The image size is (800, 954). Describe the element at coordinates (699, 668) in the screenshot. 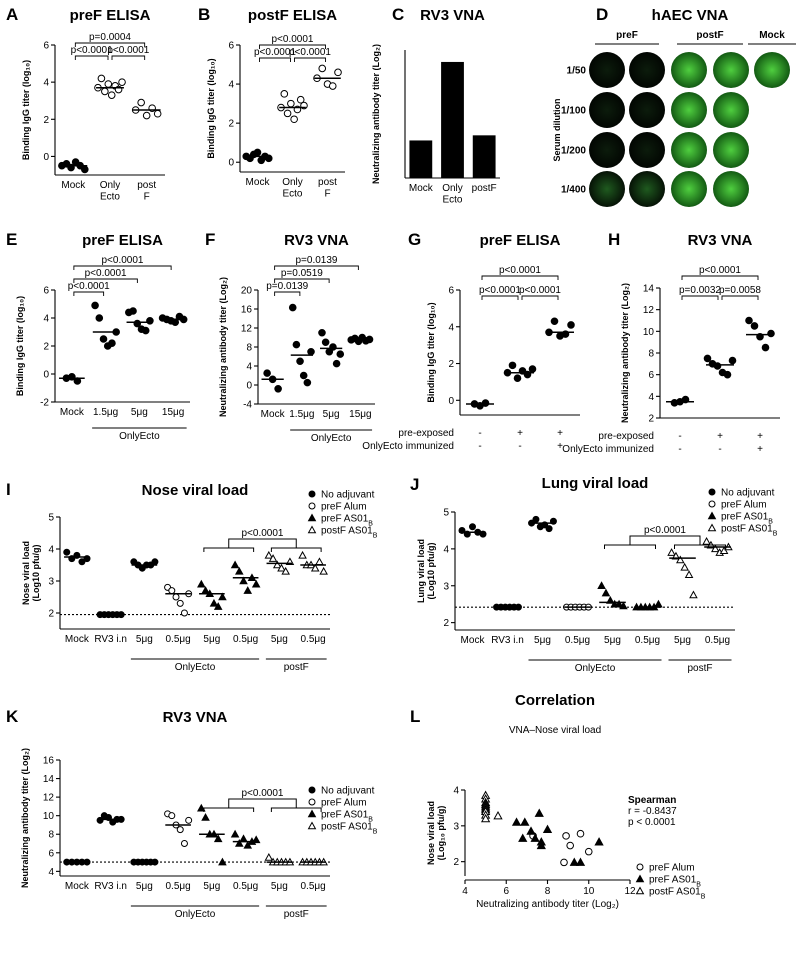

I see `group-label: postF` at that location.